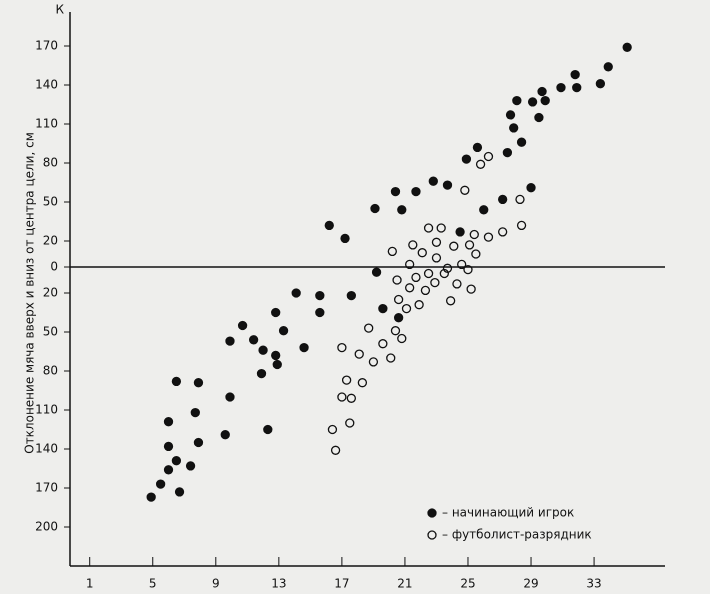  Describe the element at coordinates (517, 535) in the screenshot. I see `legend-label: – футболист-разрядник` at that location.